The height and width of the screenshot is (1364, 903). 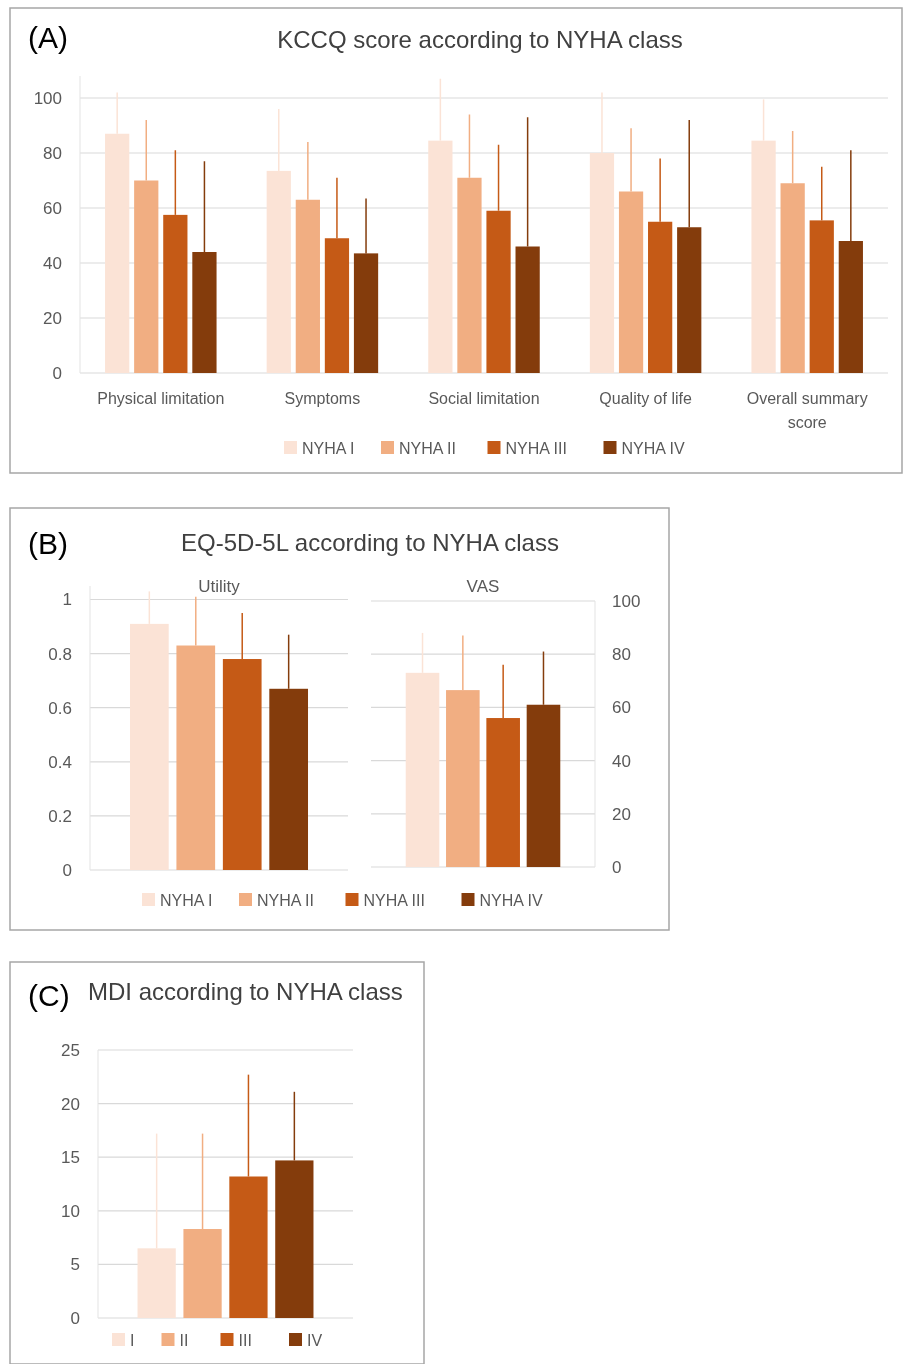 I want to click on y-tick-label: 0.8, so click(x=60, y=654).